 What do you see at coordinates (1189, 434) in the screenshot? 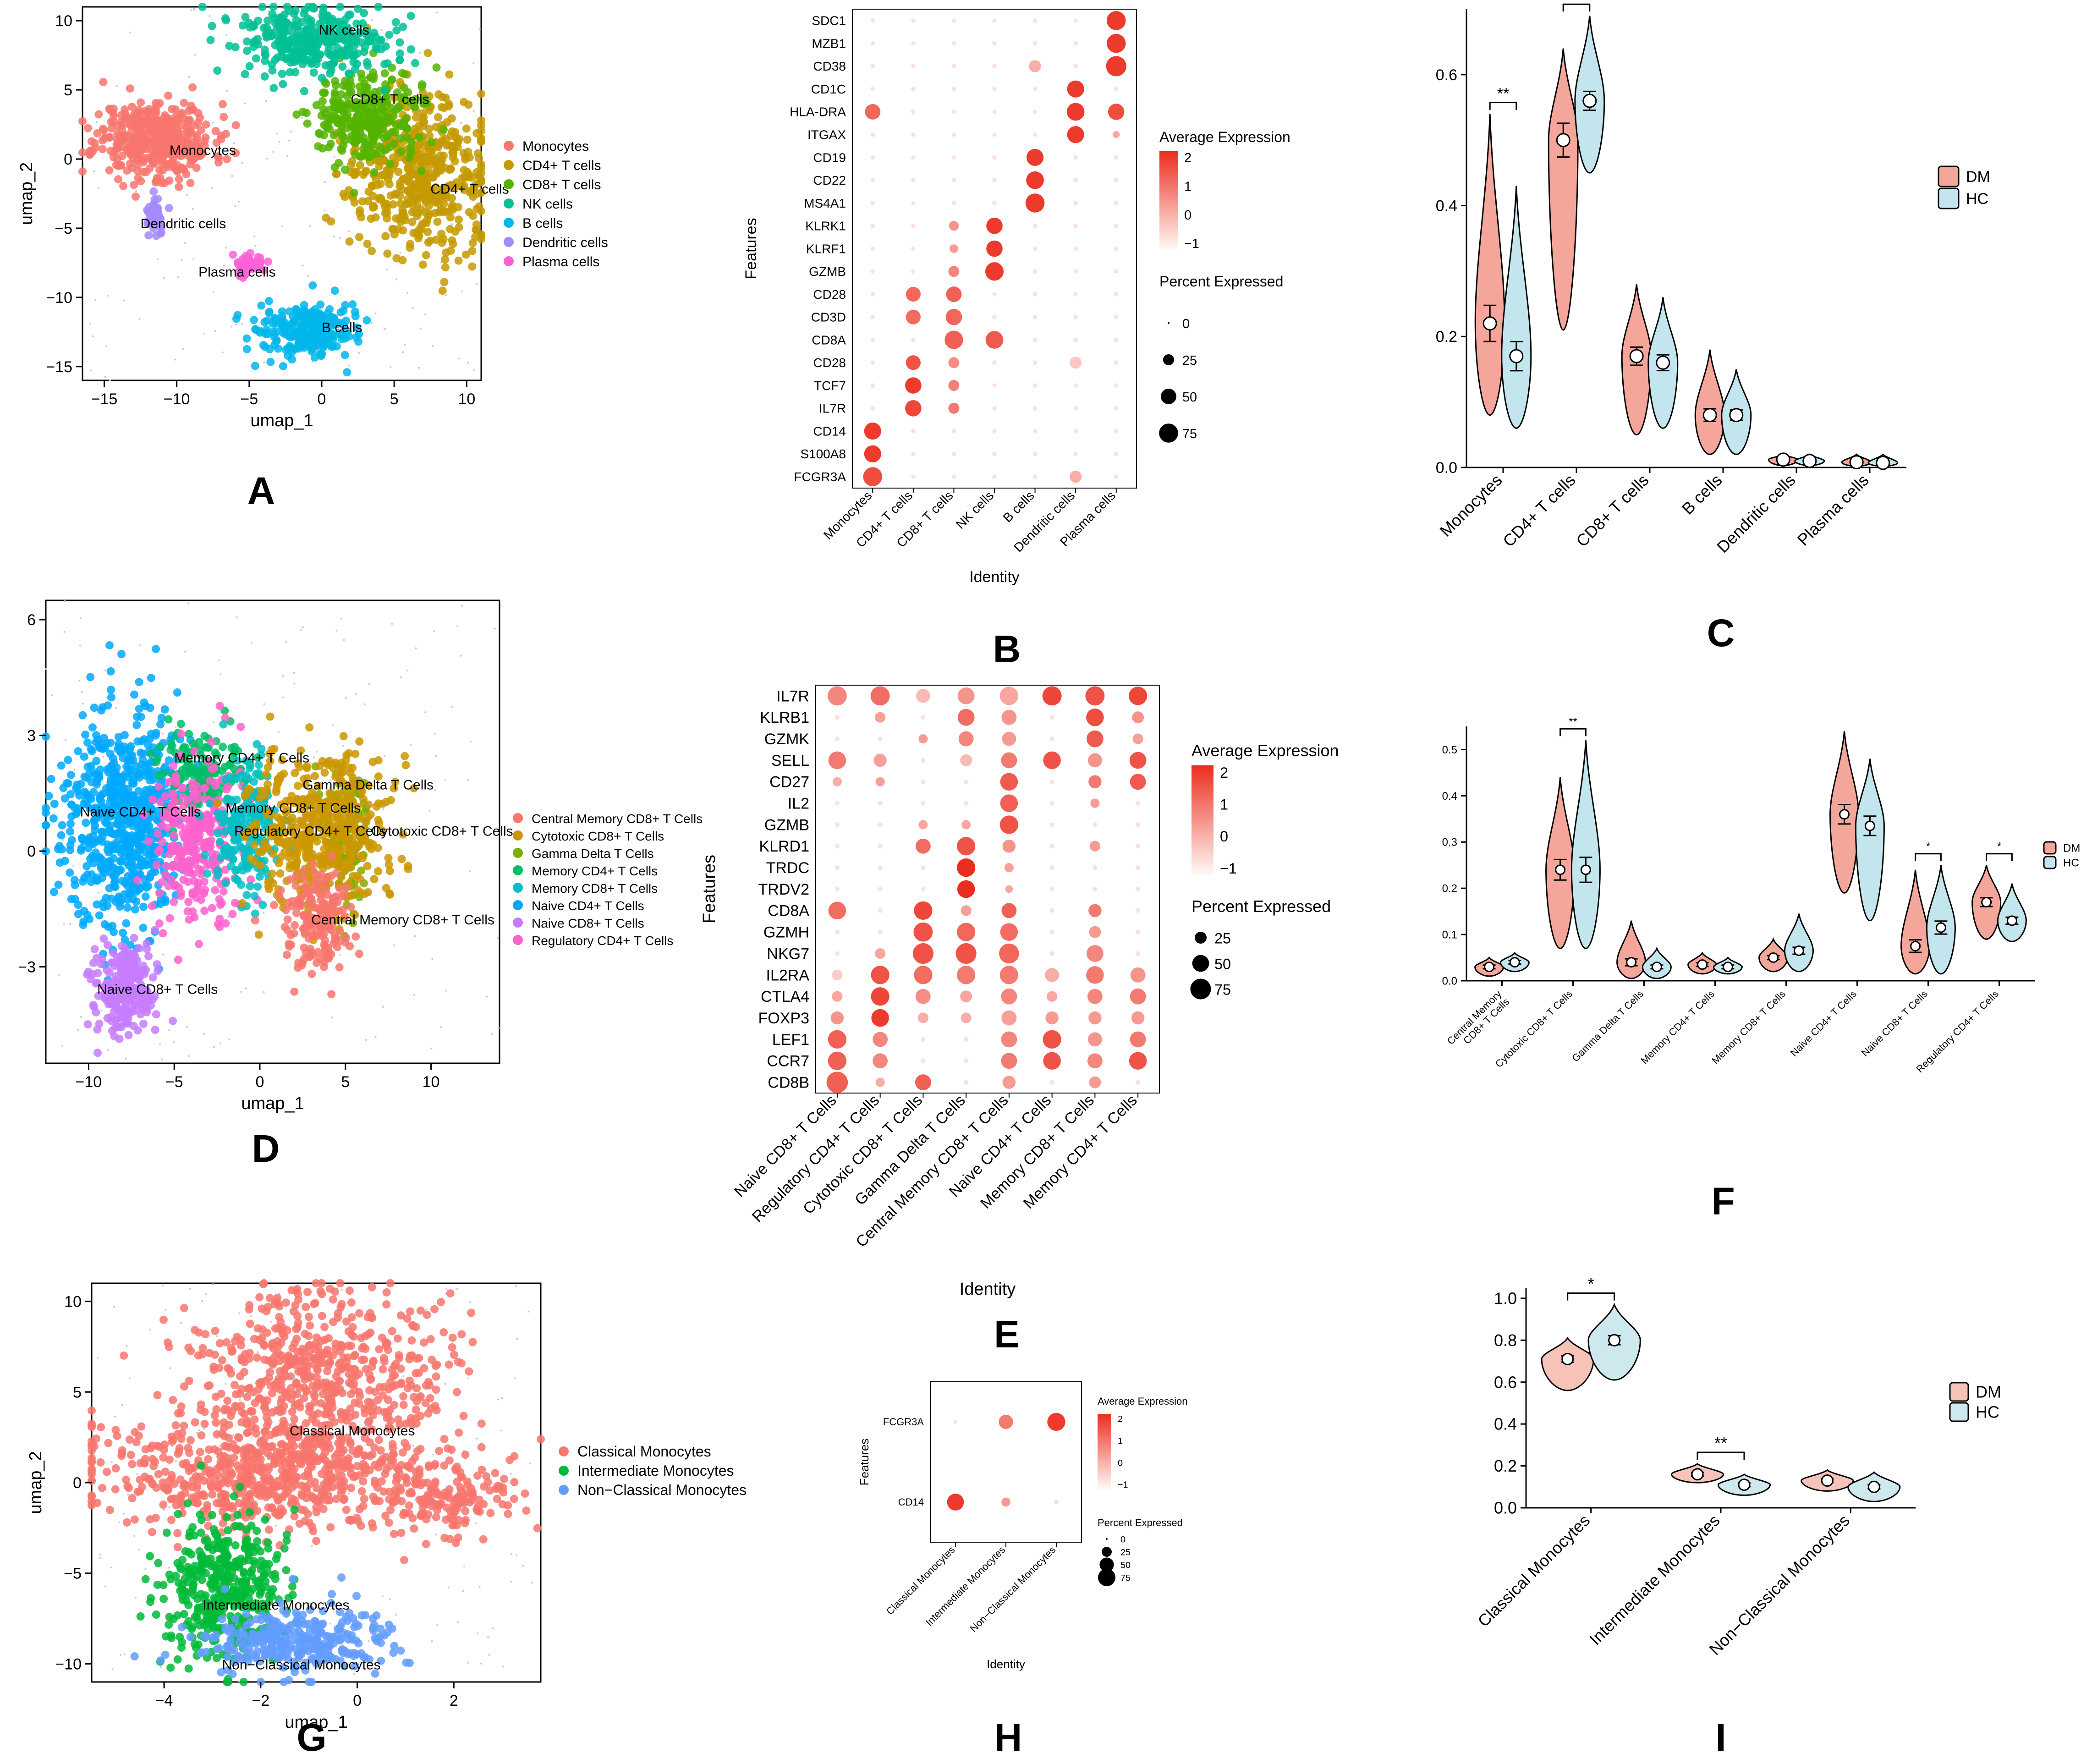
I see `percent-legend-tick: 75` at bounding box center [1189, 434].